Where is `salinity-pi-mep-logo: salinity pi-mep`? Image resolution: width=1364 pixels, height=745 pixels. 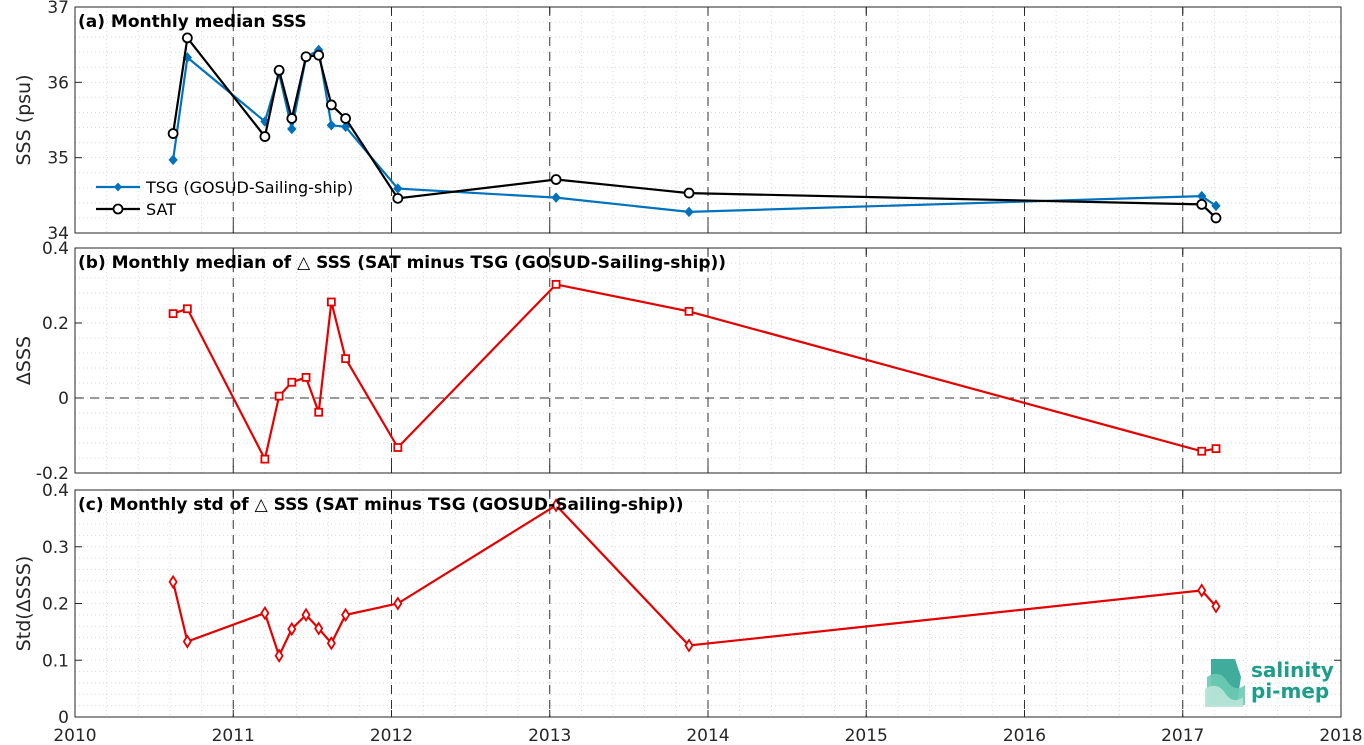 salinity-pi-mep-logo: salinity pi-mep is located at coordinates (1269, 682).